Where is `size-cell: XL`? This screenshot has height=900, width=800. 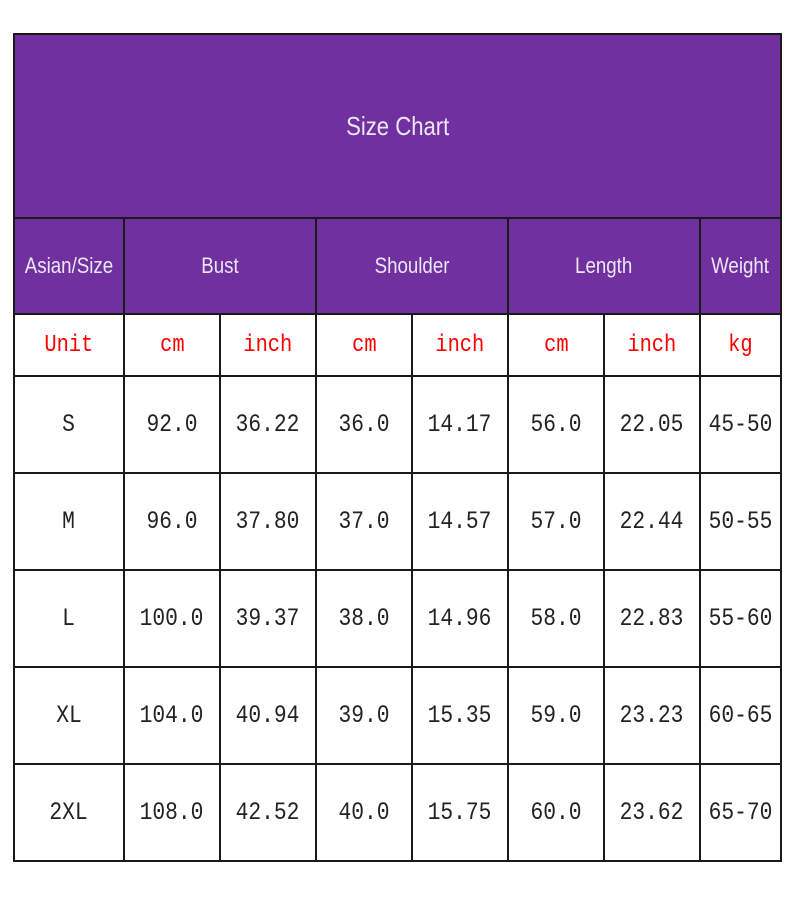
size-cell: XL is located at coordinates (69, 715).